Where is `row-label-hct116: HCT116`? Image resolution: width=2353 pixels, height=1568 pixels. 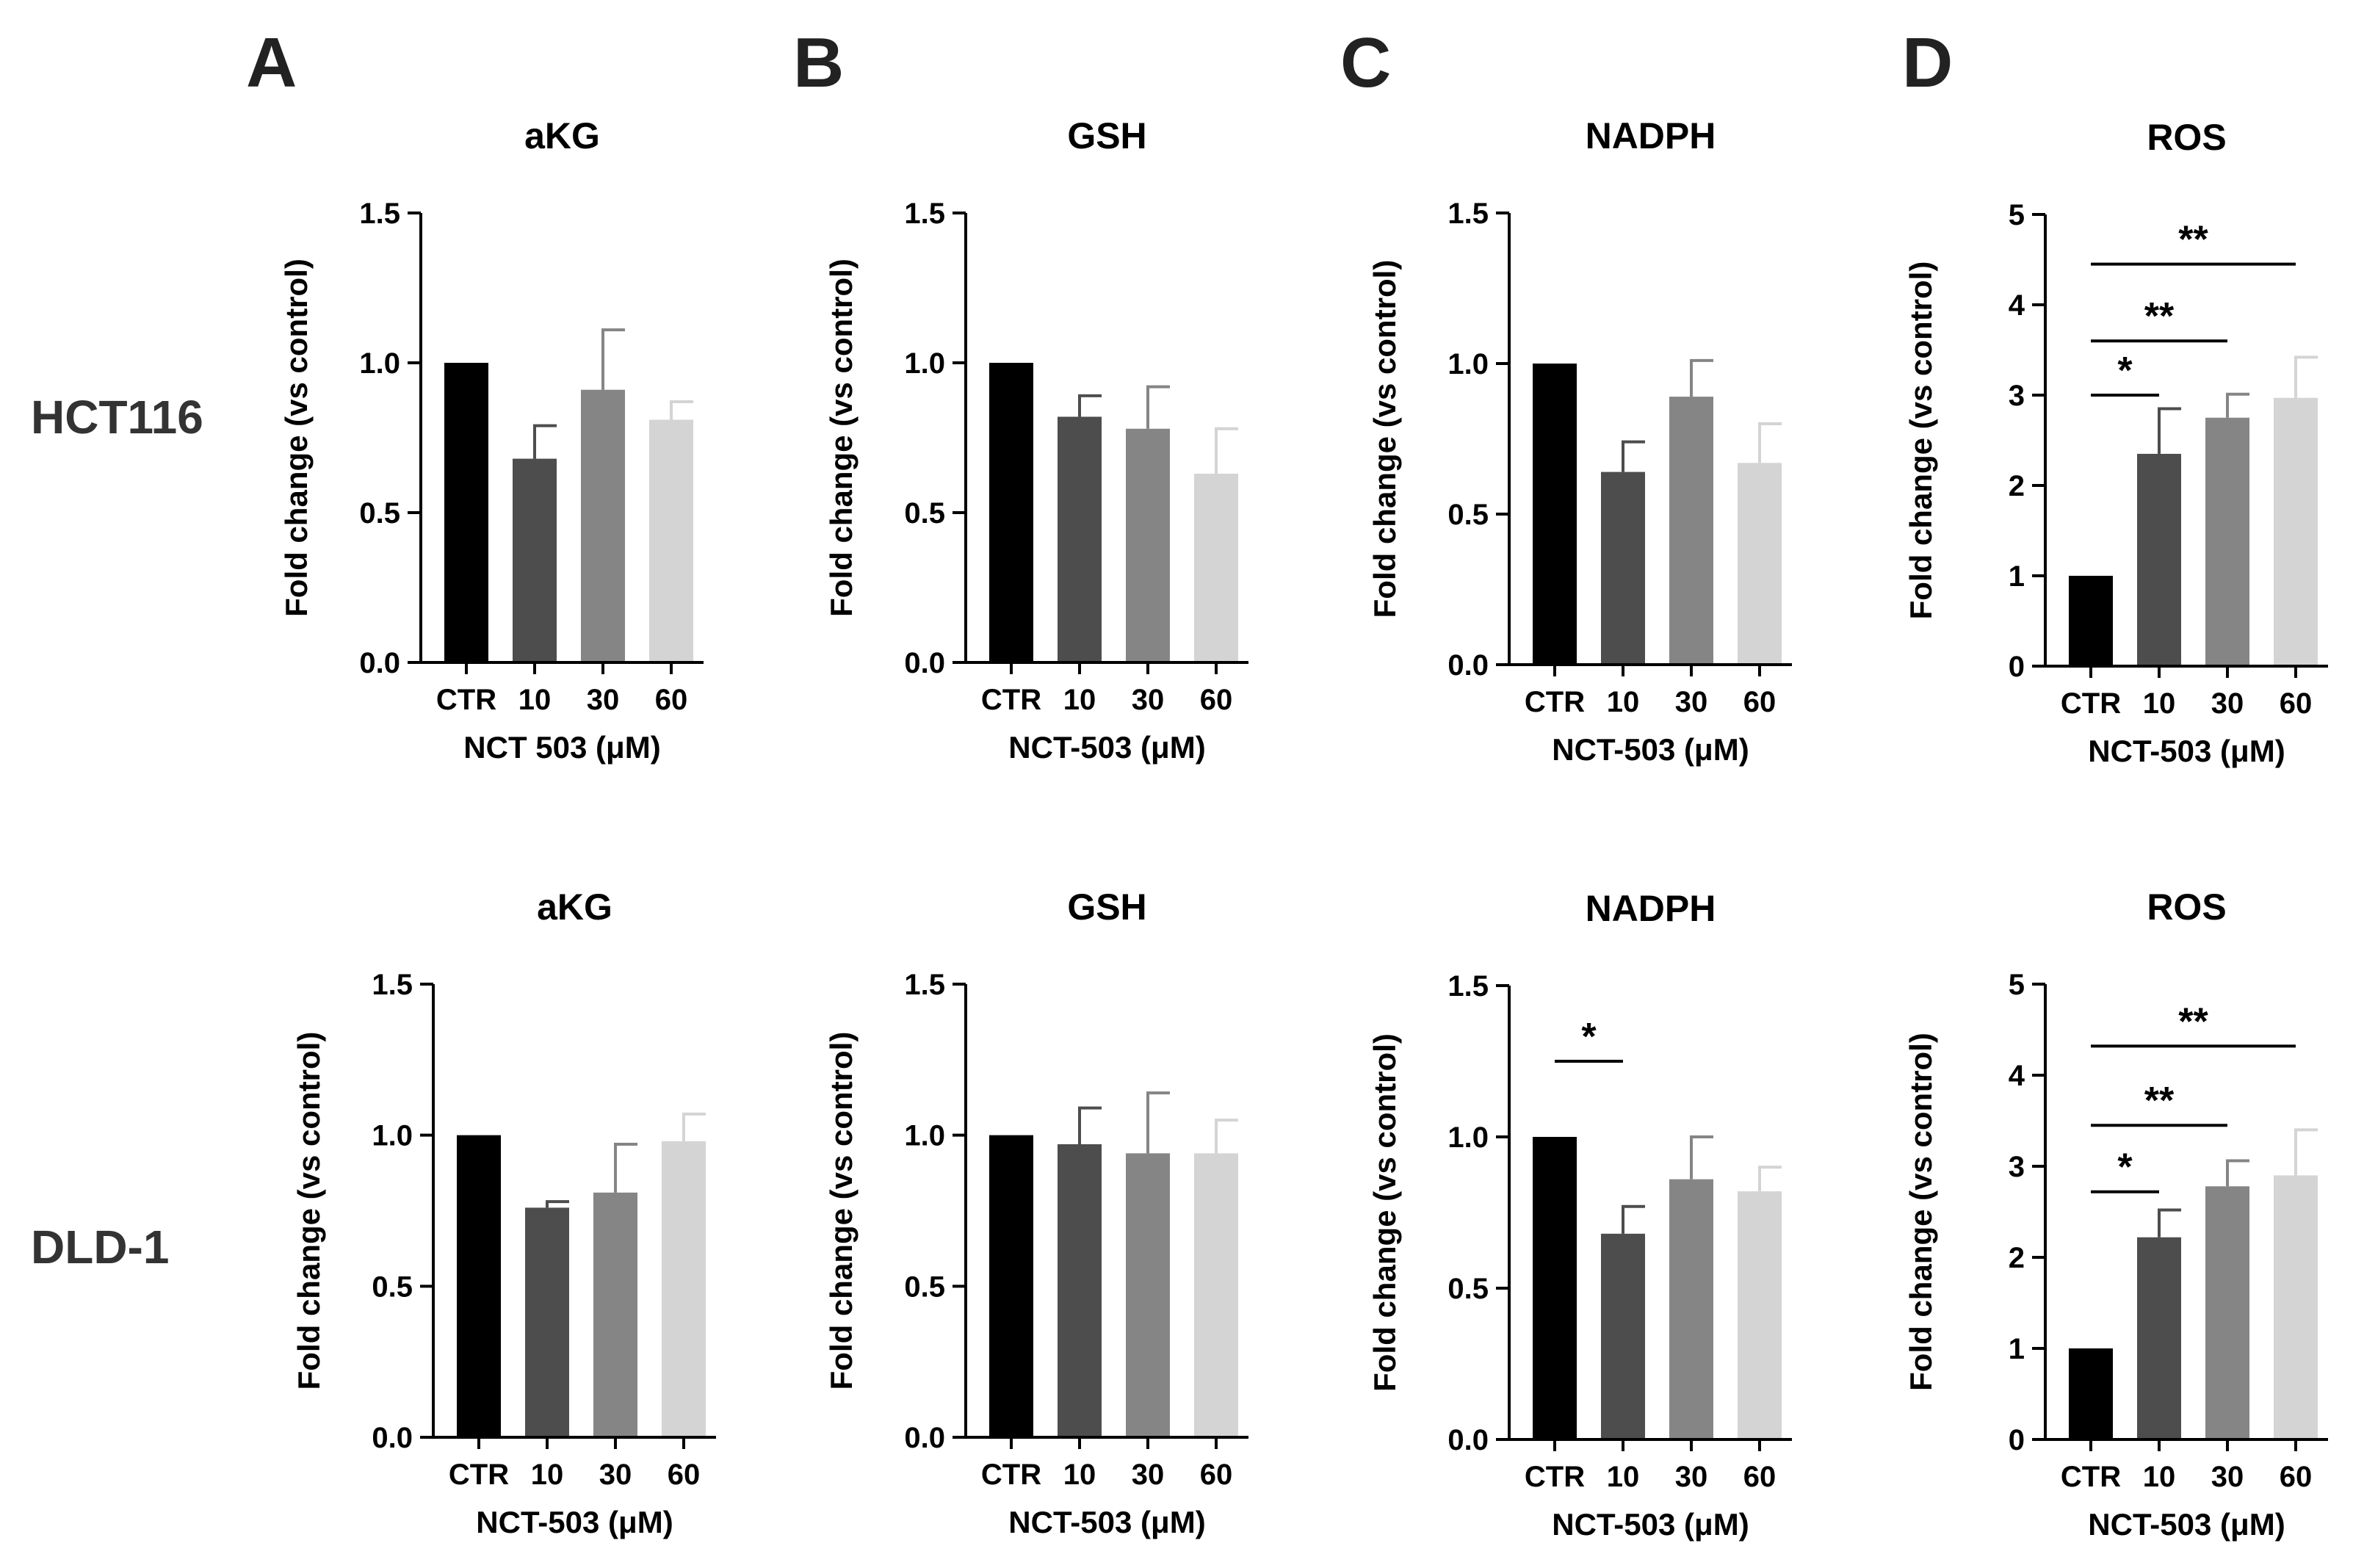 row-label-hct116: HCT116 is located at coordinates (117, 417).